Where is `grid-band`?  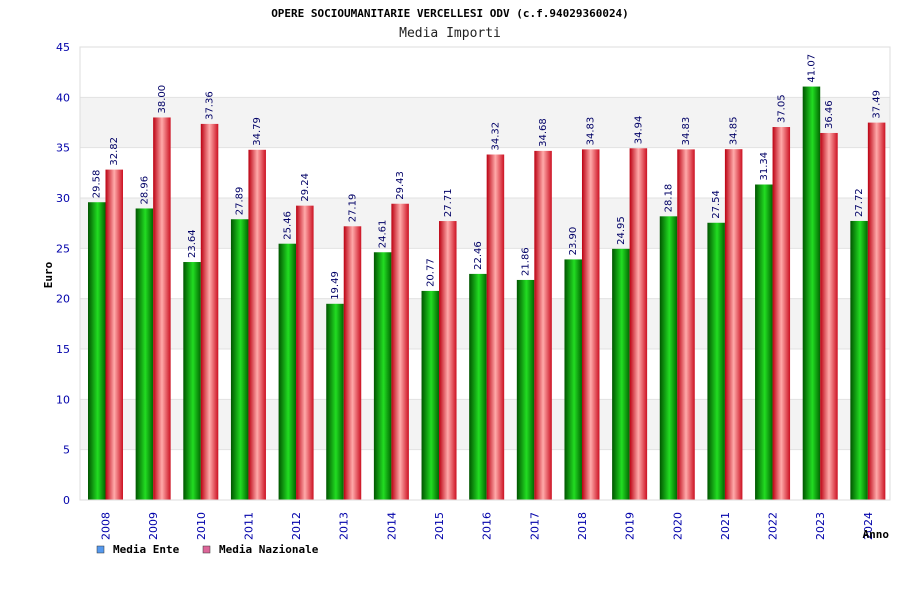 grid-band is located at coordinates (485, 72).